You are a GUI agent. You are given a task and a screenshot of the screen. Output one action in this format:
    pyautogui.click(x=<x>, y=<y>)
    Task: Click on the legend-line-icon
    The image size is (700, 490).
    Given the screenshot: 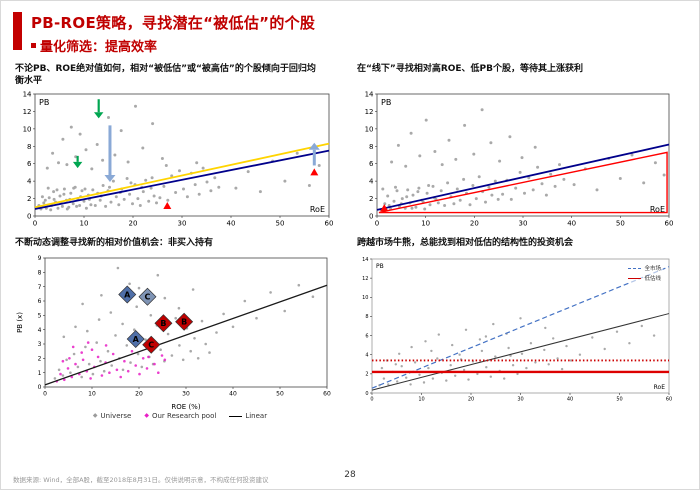 What is the action you would take?
    pyautogui.click(x=635, y=268)
    